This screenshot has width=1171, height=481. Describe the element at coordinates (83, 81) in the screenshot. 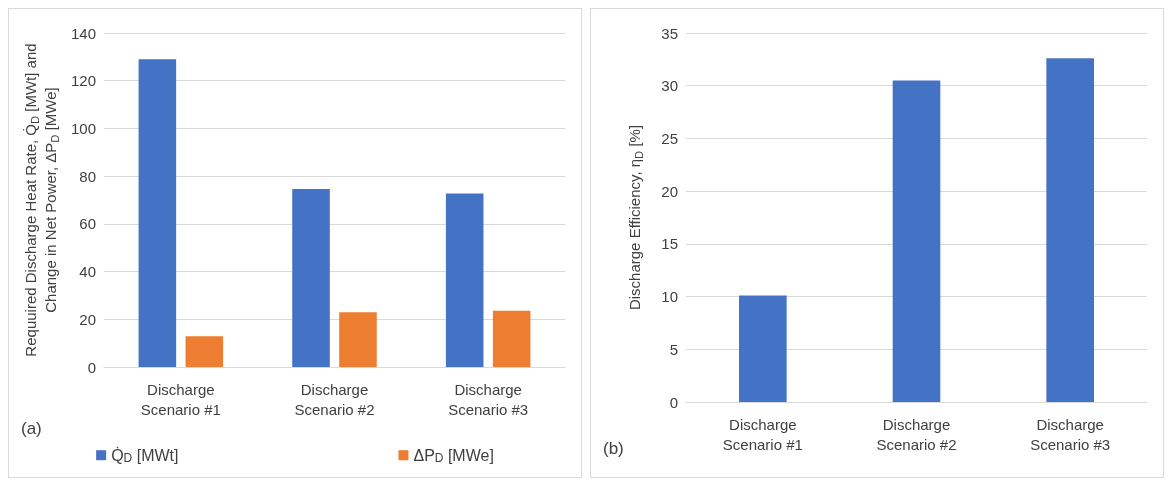

I see `y-tick-label: 120` at that location.